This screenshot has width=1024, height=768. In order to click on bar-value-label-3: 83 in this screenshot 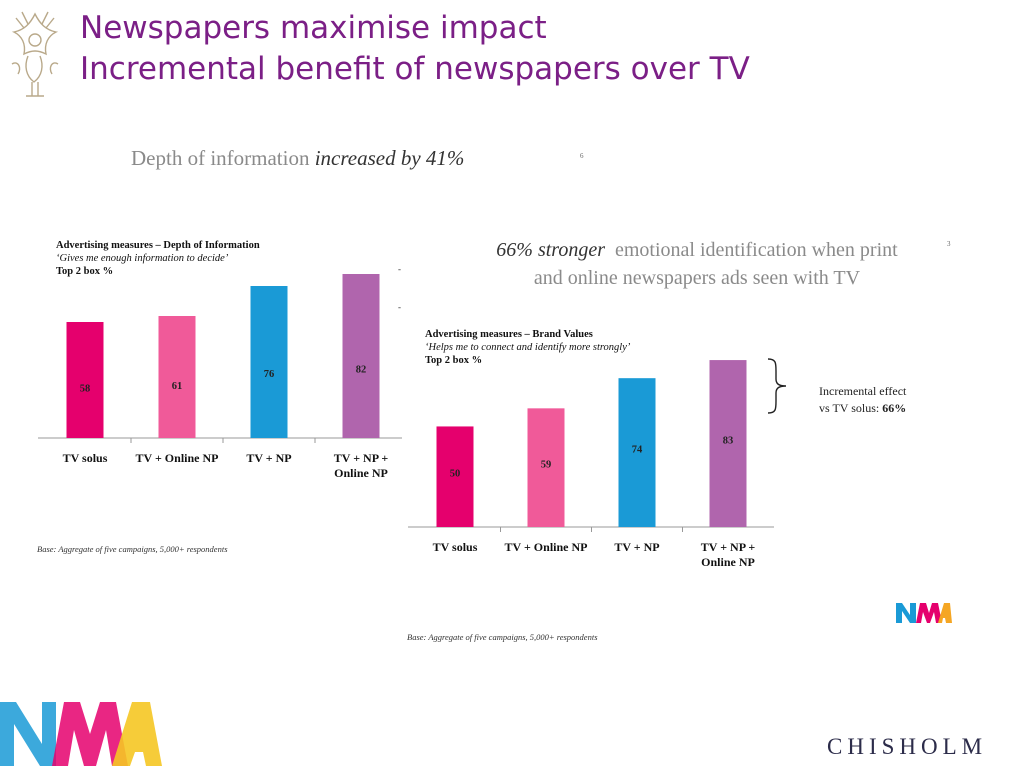, I will do `click(728, 441)`.